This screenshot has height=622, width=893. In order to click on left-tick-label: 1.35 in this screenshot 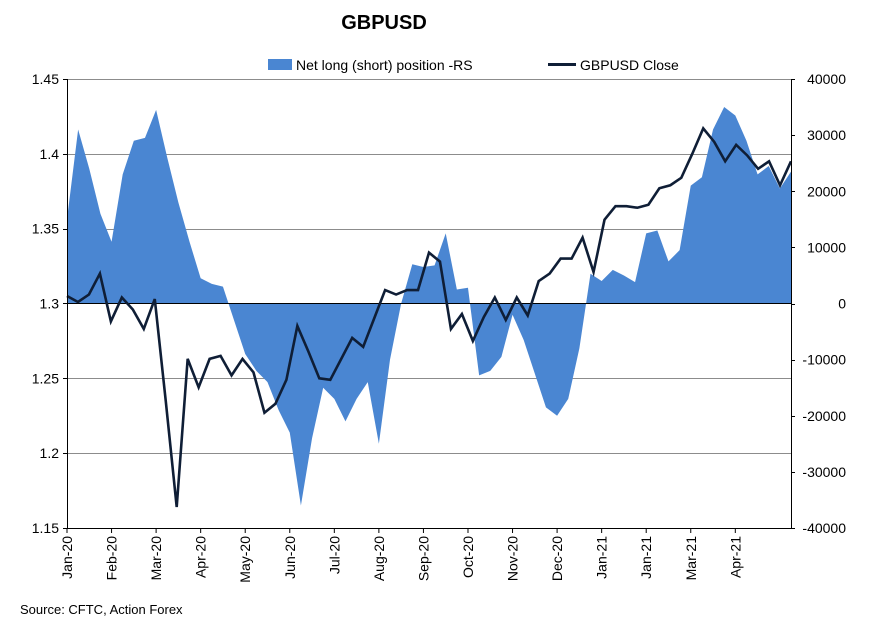, I will do `click(45, 229)`.